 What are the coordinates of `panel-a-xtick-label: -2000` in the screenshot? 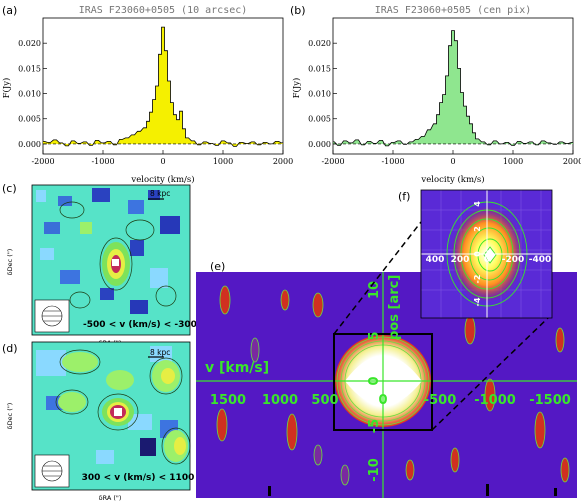 It's located at (42, 161).